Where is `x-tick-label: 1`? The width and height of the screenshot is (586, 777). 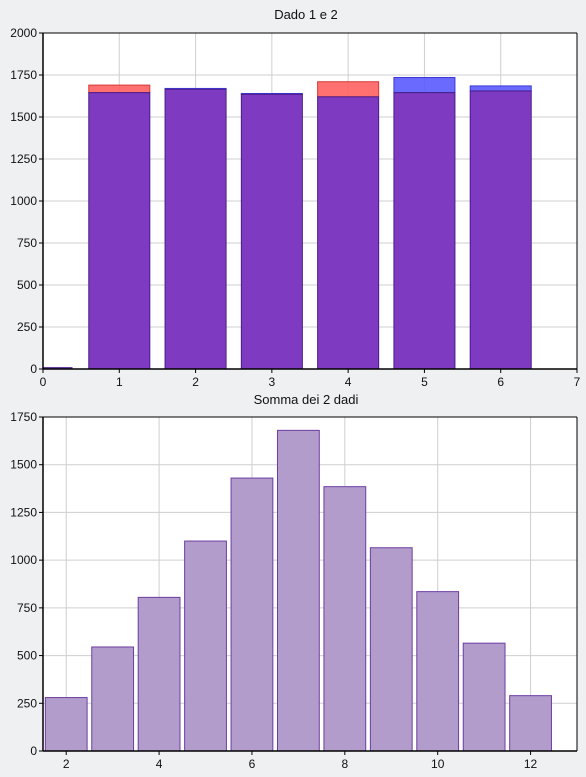
x-tick-label: 1 is located at coordinates (119, 381).